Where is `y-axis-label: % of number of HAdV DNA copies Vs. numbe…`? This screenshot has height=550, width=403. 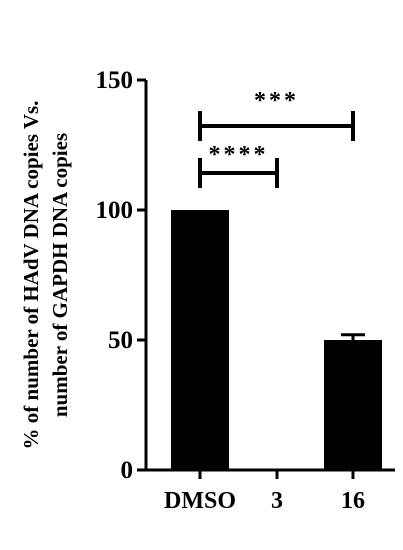 y-axis-label: % of number of HAdV DNA copies Vs. numbe… is located at coordinates (45, 275).